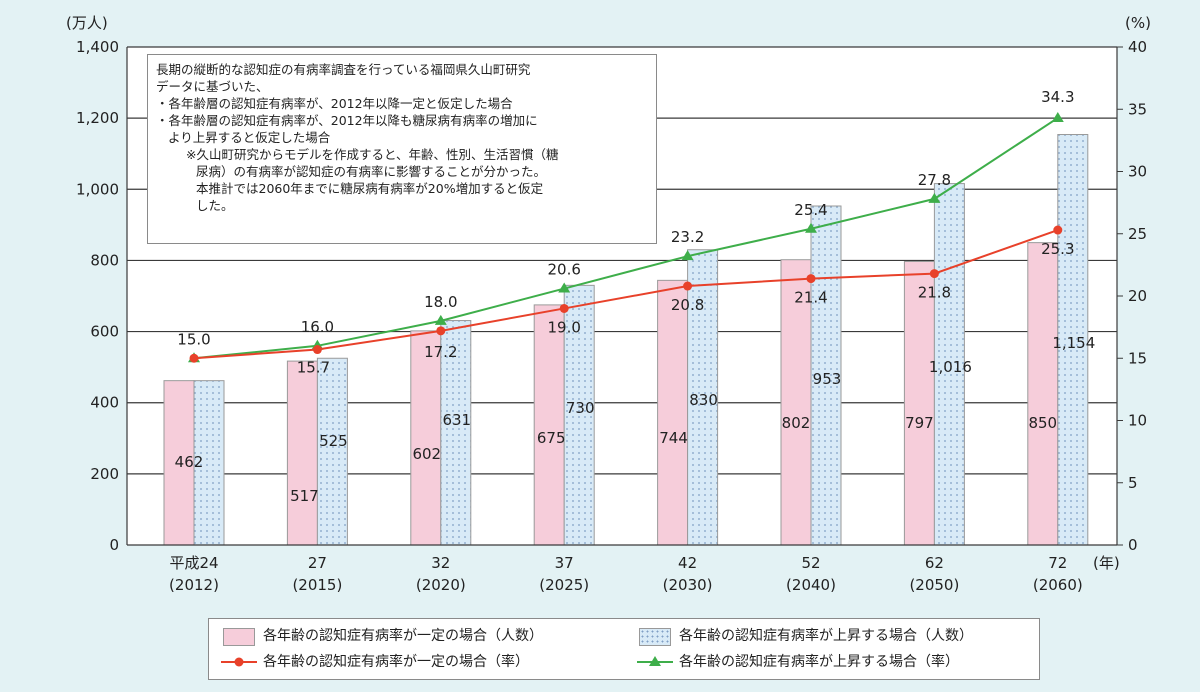 Image resolution: width=1200 pixels, height=692 pixels. What do you see at coordinates (426, 454) in the screenshot?
I see `bar-label-constant: 602` at bounding box center [426, 454].